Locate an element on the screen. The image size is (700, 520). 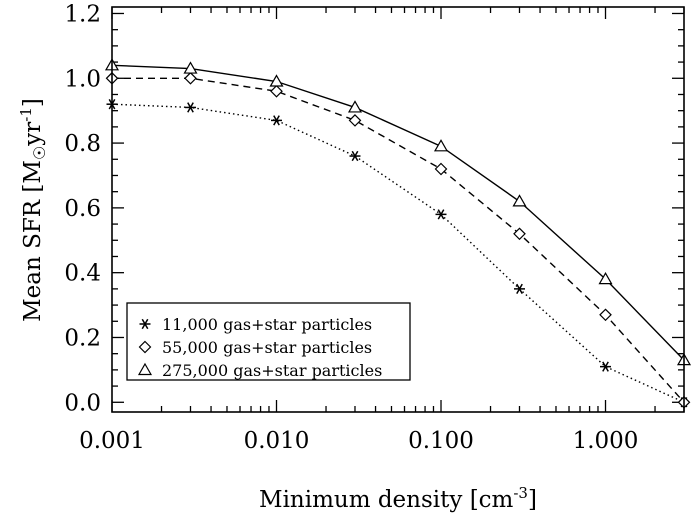
y-axis-title-main: Mean SFR [M is located at coordinates (33, 241).